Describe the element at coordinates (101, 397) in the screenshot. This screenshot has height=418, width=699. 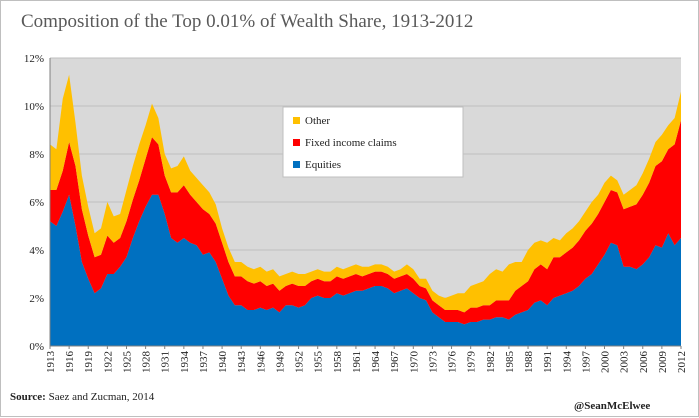
I see `source-text: Saez and Zucman, 2014` at that location.